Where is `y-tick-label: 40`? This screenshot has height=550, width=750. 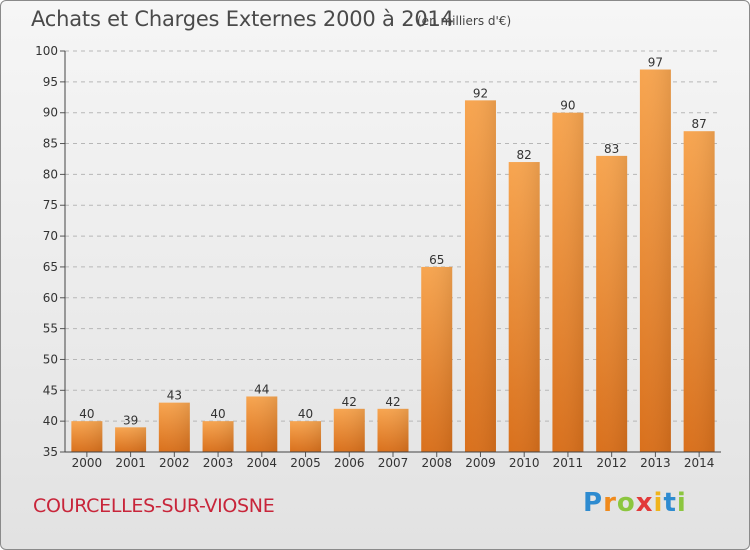
y-tick-label: 40 is located at coordinates (50, 421).